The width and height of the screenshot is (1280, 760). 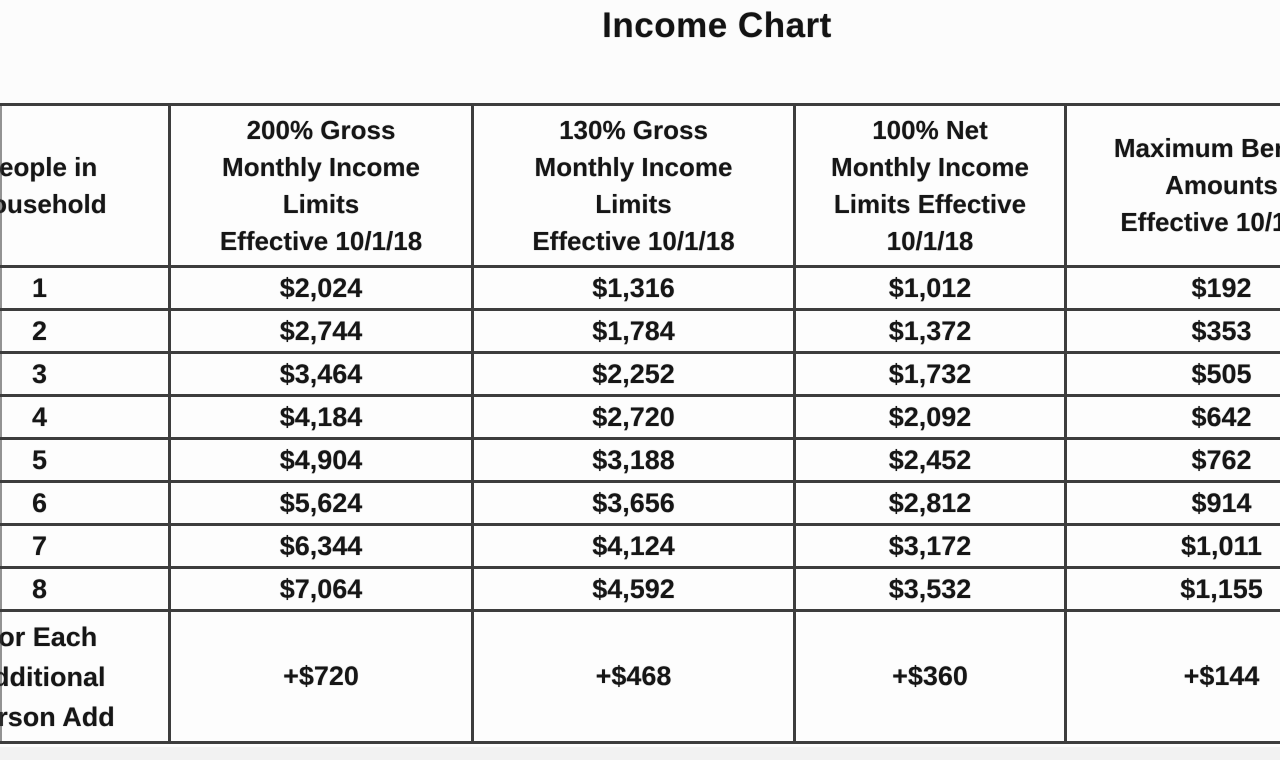 I want to click on max-benefit-increment-cell: +$144, so click(x=1172, y=676).